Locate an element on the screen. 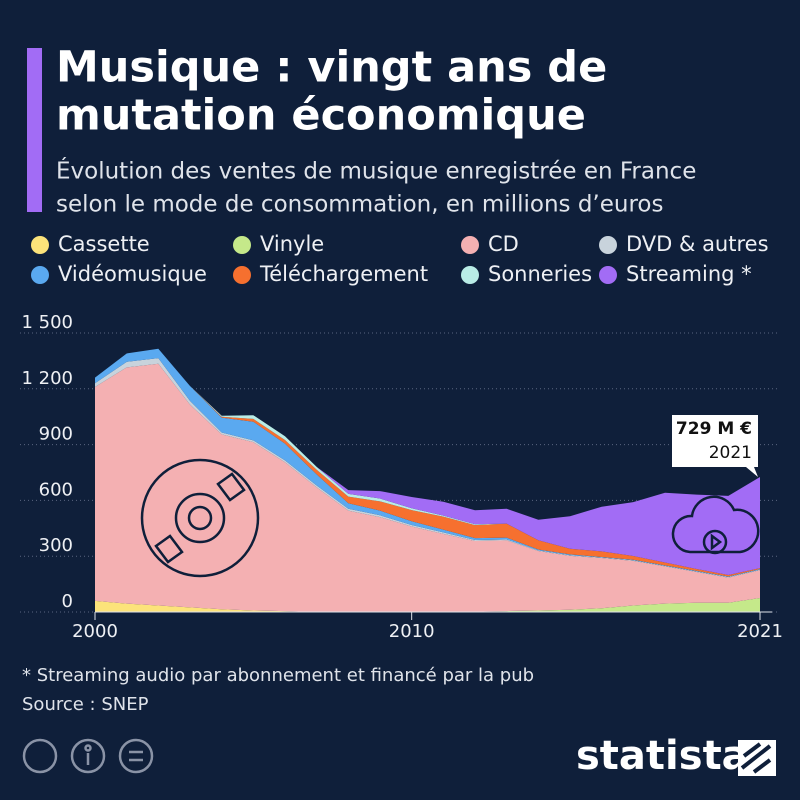  legend-label: CD is located at coordinates (503, 244).